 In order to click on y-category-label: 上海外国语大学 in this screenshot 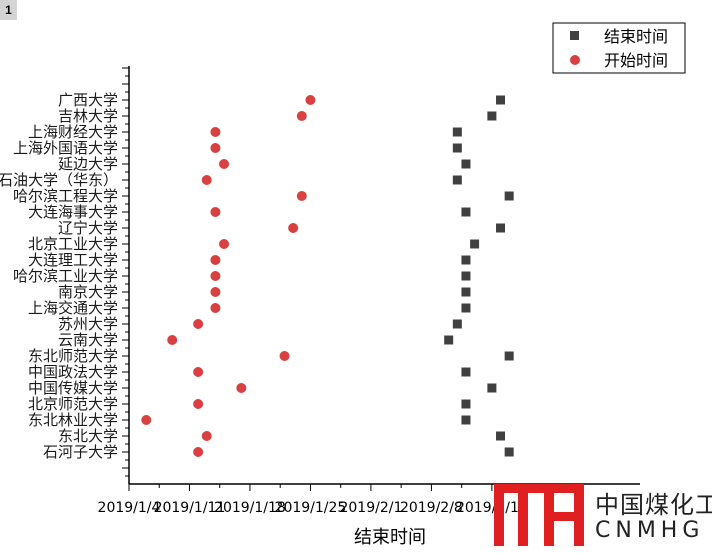, I will do `click(65, 148)`.